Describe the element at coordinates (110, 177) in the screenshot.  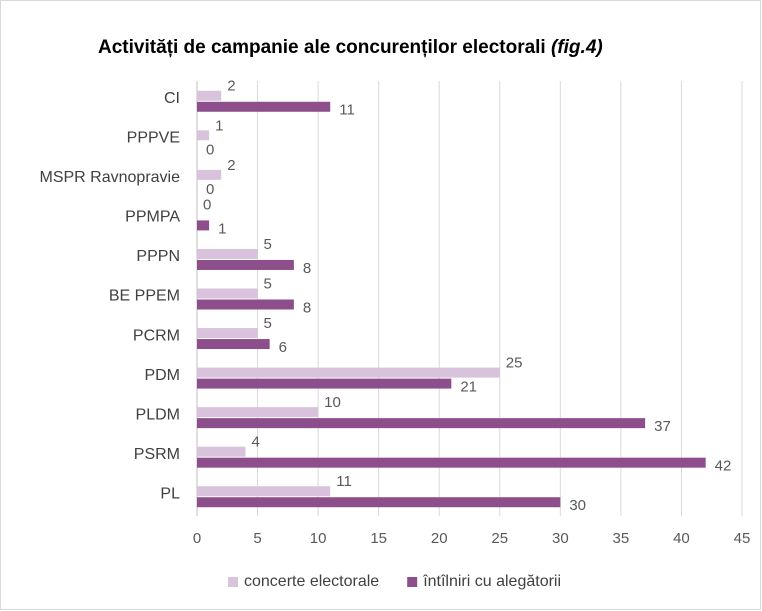
I see `y-tick-label: MSPR Ravnopravie` at that location.